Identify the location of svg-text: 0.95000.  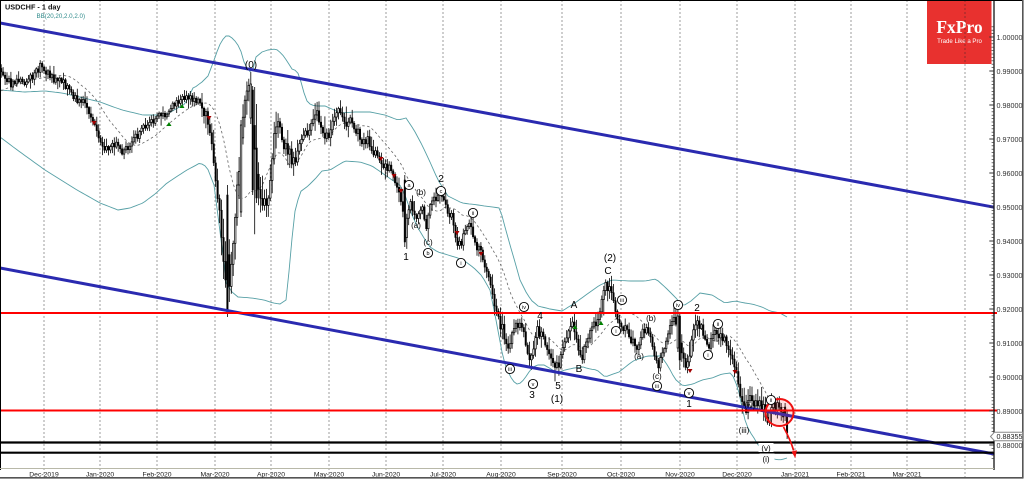
(1010, 207).